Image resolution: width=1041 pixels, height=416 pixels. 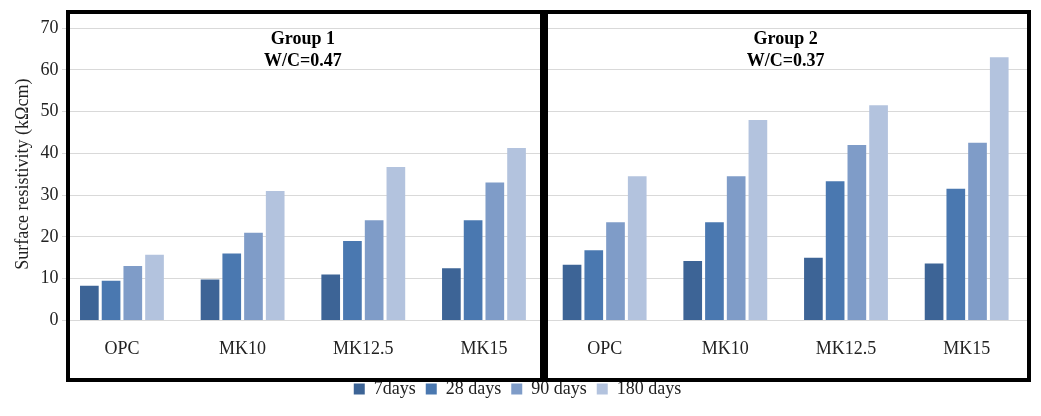 I want to click on y-tick-label: 70, so click(x=49, y=26).